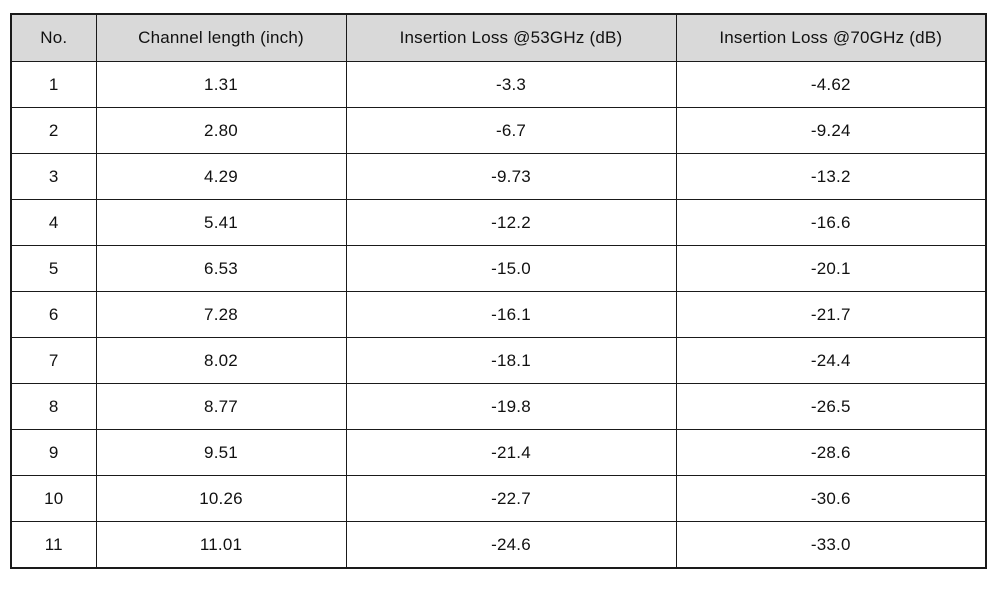  I want to click on cell-len: 6.53, so click(221, 268).